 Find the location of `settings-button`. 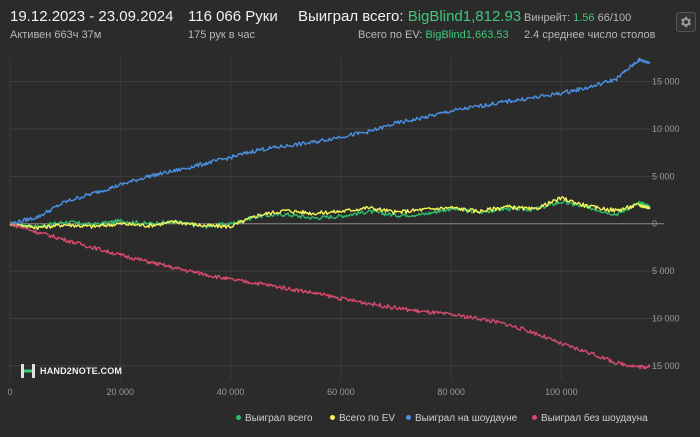

settings-button is located at coordinates (686, 22).